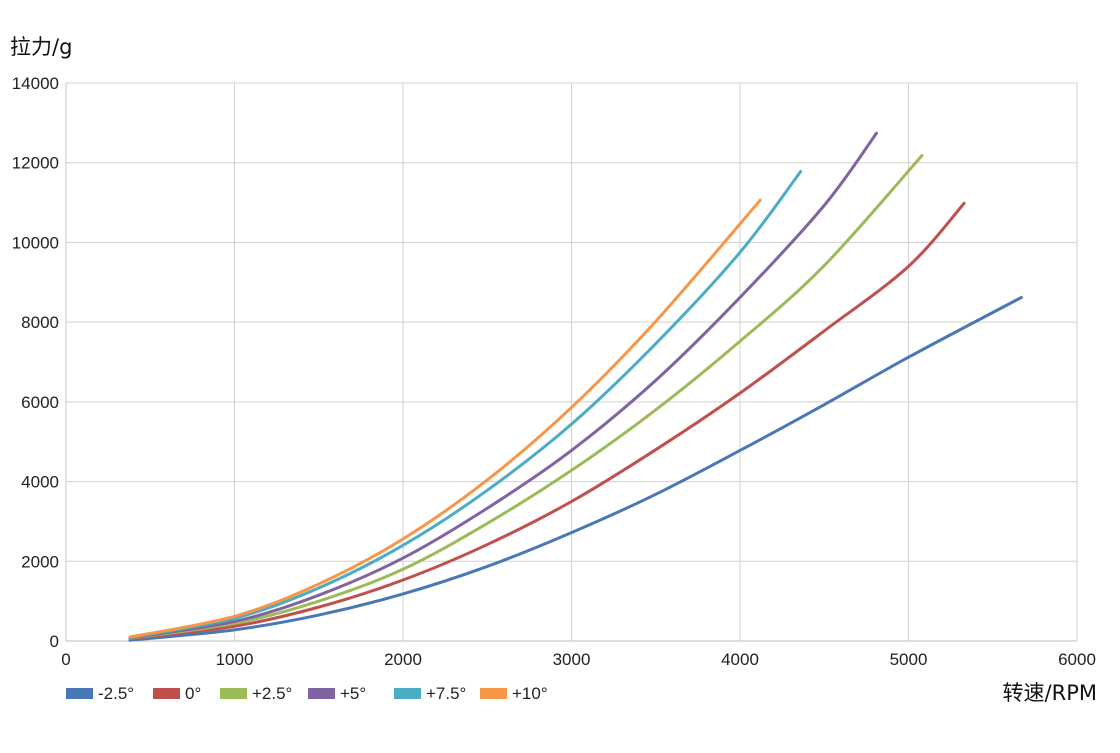 The width and height of the screenshot is (1120, 753). What do you see at coordinates (337, 693) in the screenshot?
I see `legend-item-plus-5: +5°` at bounding box center [337, 693].